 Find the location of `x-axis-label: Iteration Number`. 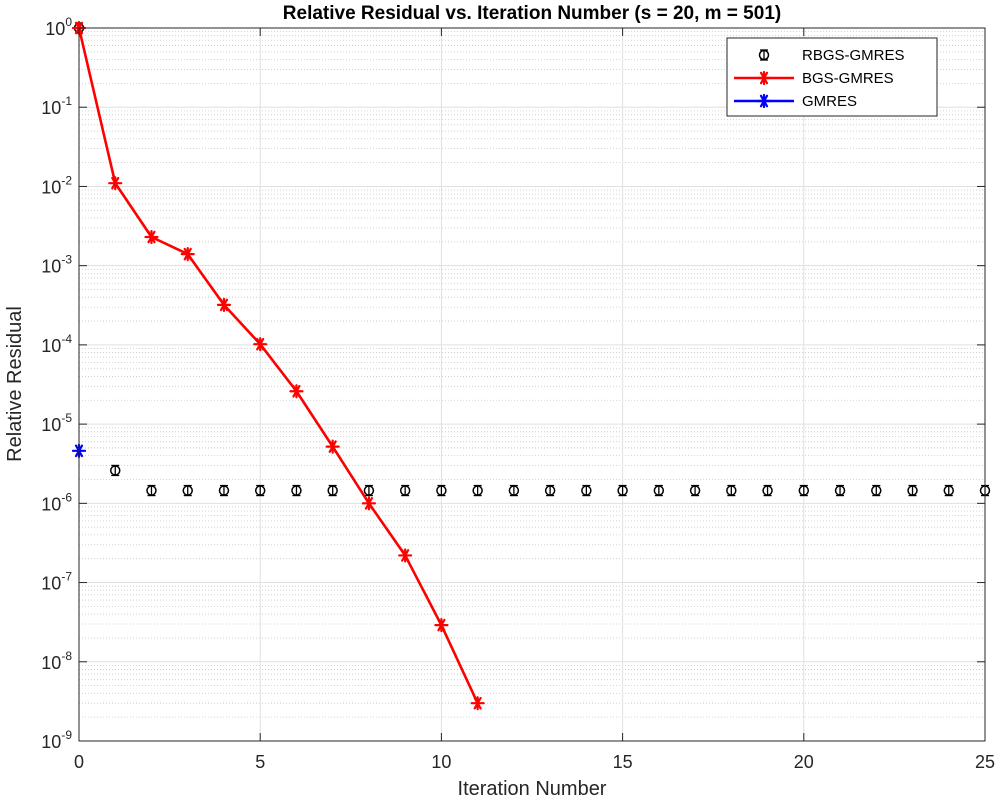

x-axis-label: Iteration Number is located at coordinates (532, 789).